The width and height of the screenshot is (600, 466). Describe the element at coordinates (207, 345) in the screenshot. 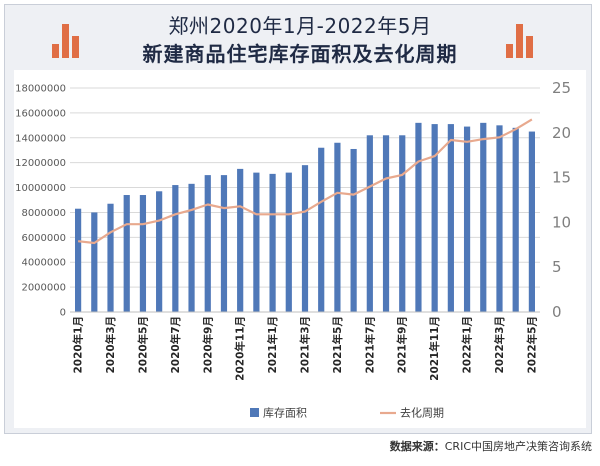

I see `x-tick-label: 2020年9月` at that location.